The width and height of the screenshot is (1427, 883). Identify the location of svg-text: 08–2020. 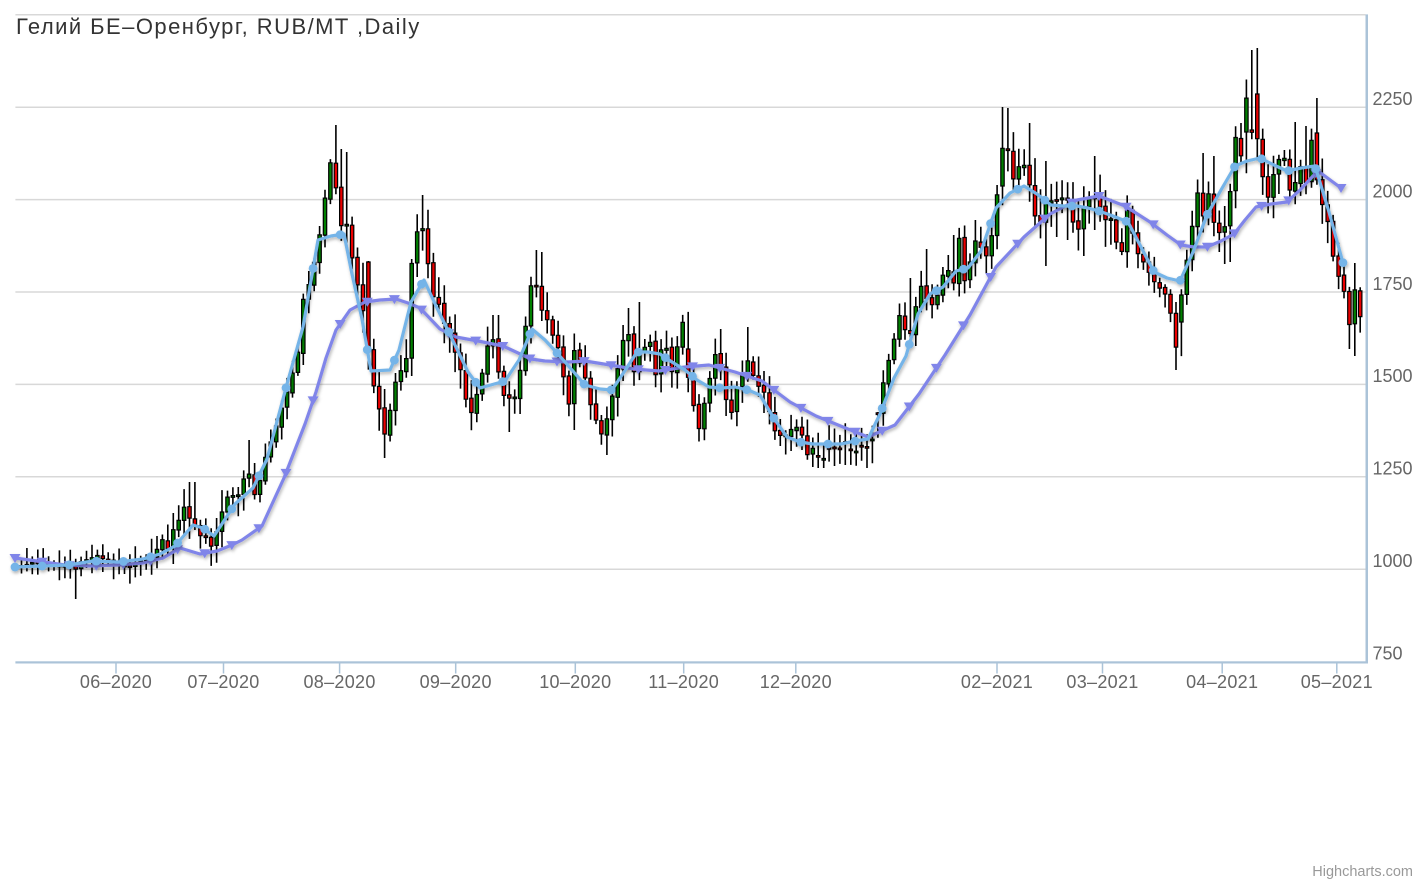
(340, 682).